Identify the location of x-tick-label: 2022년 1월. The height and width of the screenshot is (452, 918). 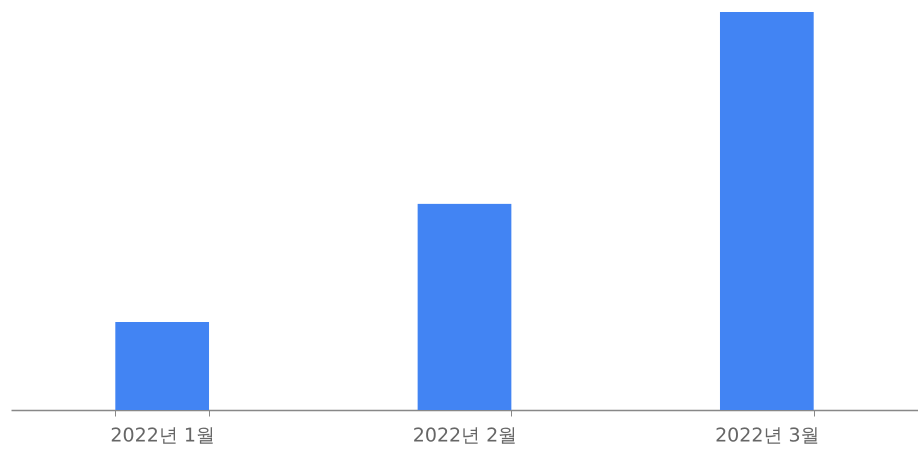
(162, 435).